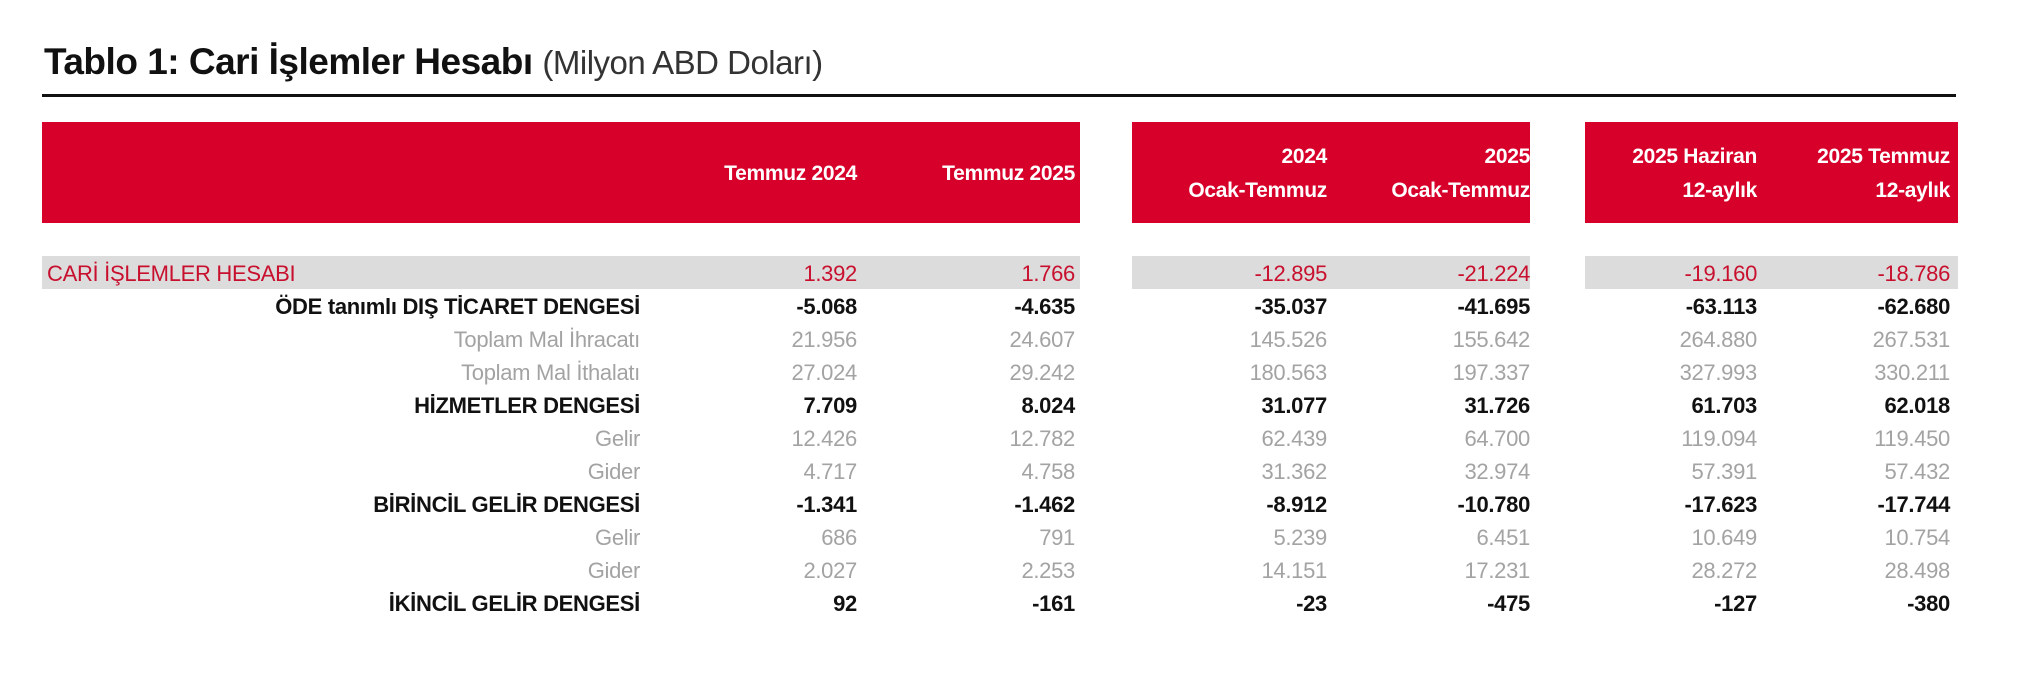  I want to click on cell: 119.094, so click(1719, 438).